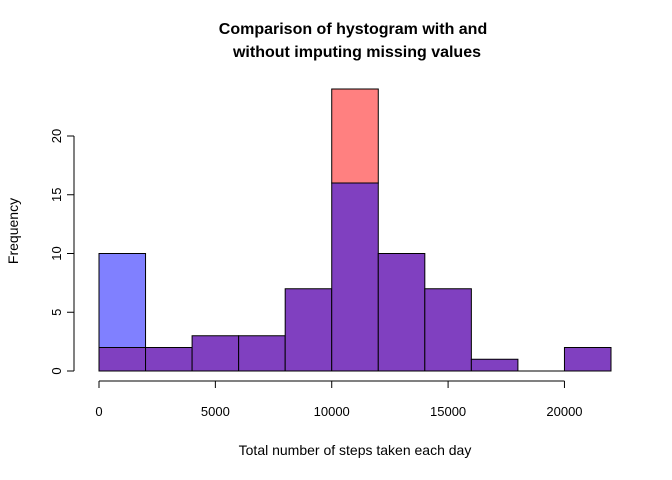 The width and height of the screenshot is (672, 480). I want to click on chart-title-line-2: without imputing missing values, so click(356, 52).